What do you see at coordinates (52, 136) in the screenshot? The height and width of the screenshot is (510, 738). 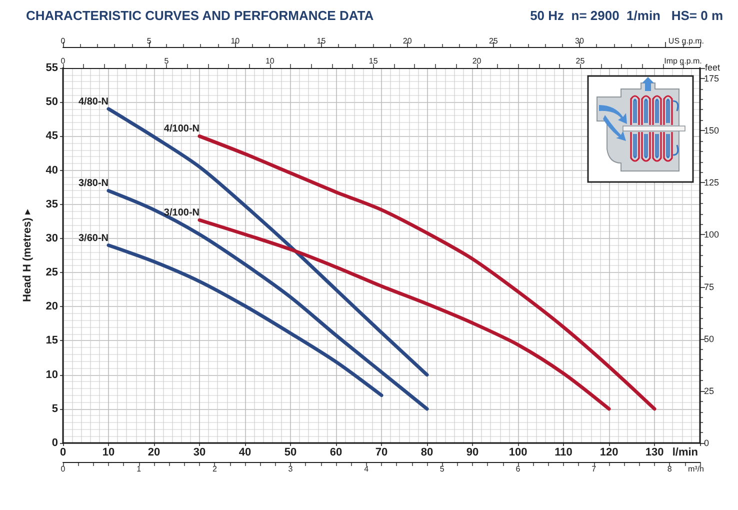 I see `y-tick-label: 45` at bounding box center [52, 136].